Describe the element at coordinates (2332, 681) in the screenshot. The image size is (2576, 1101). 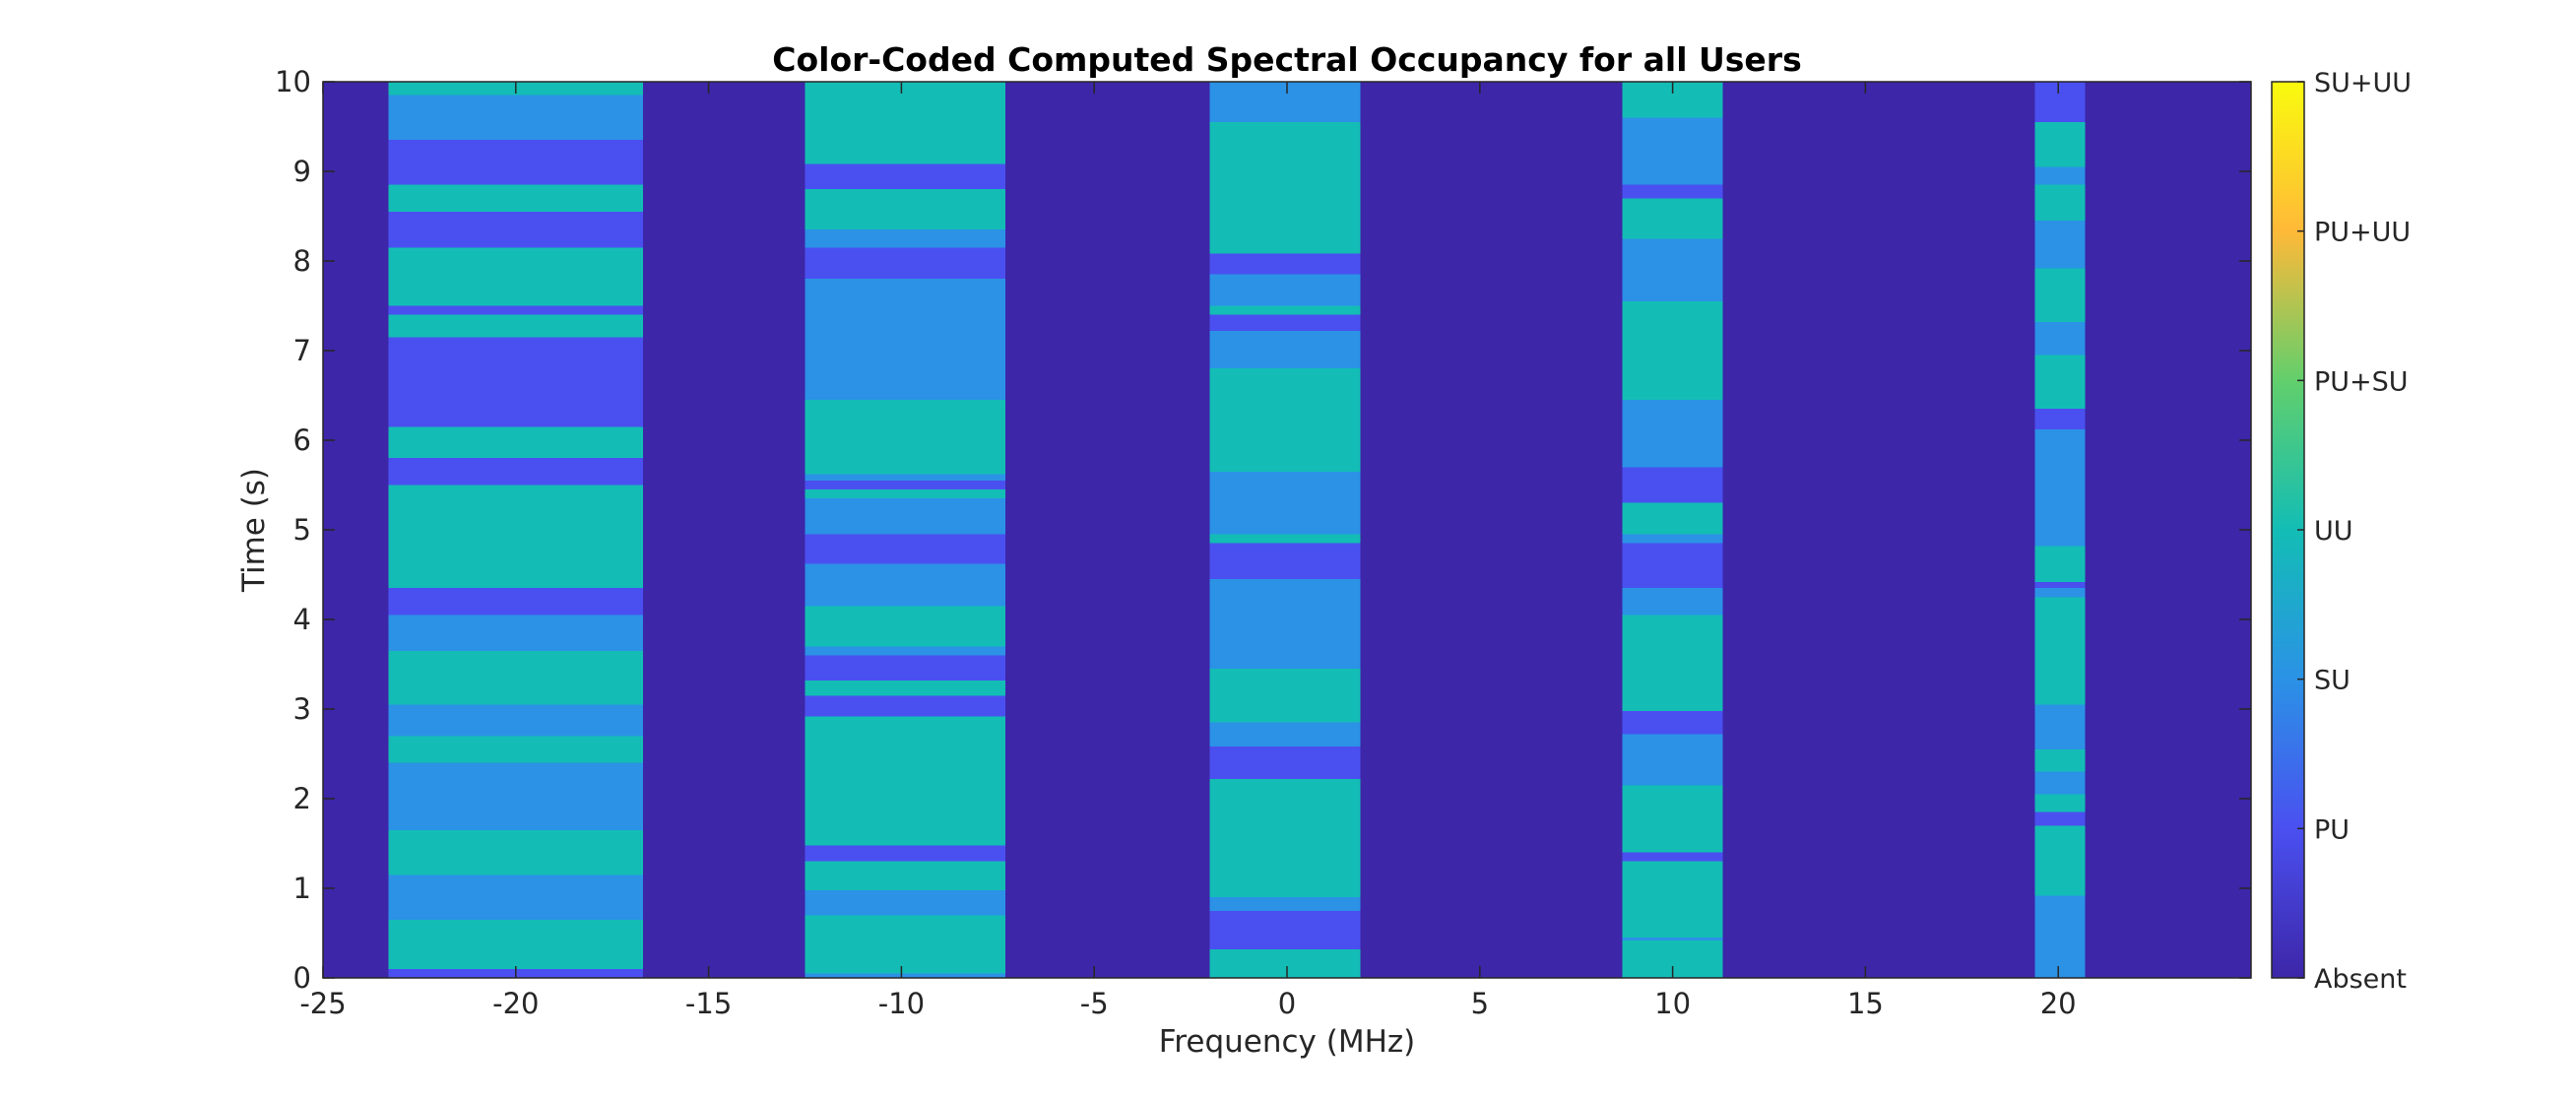
I see `colorbar-label: SU` at that location.